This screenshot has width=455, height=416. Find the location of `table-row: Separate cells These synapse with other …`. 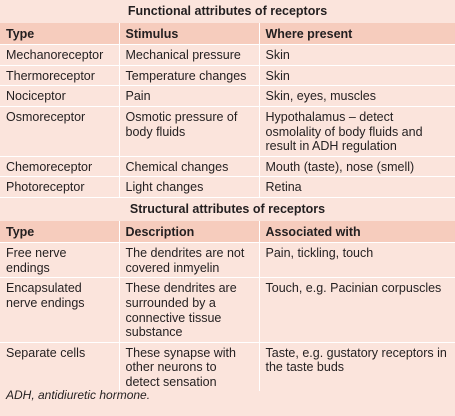

table-row: Separate cells These synapse with other … is located at coordinates (227, 366).